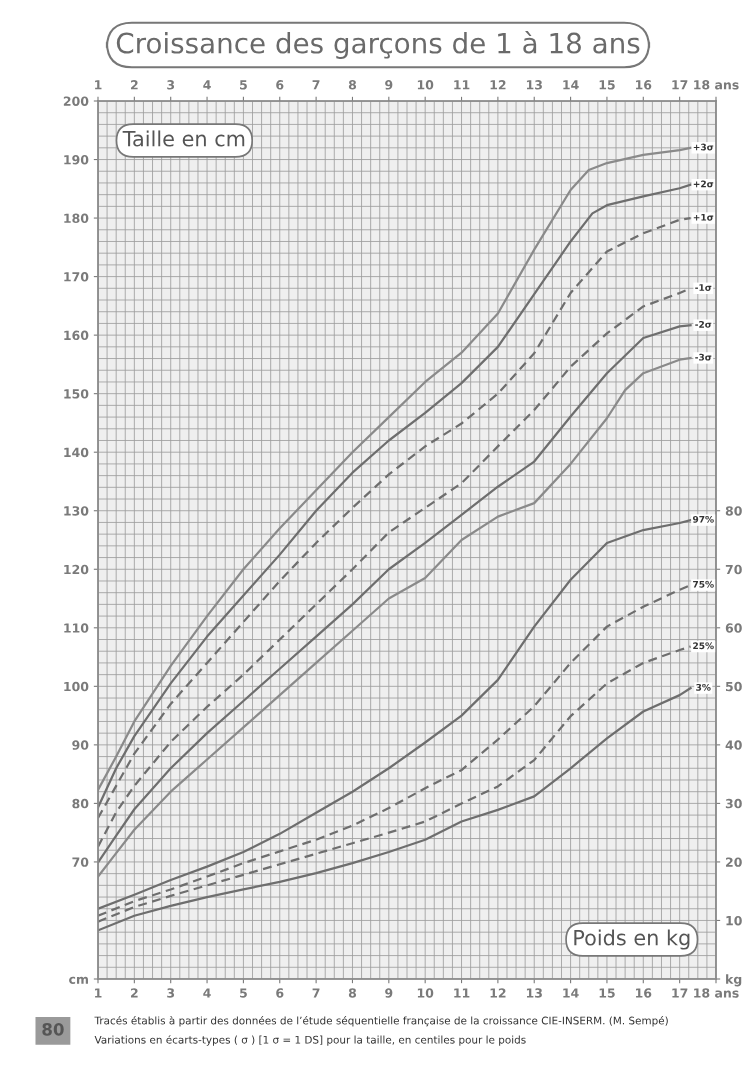 The height and width of the screenshot is (1066, 756). What do you see at coordinates (734, 980) in the screenshot?
I see `y2-tick-label: kg` at bounding box center [734, 980].